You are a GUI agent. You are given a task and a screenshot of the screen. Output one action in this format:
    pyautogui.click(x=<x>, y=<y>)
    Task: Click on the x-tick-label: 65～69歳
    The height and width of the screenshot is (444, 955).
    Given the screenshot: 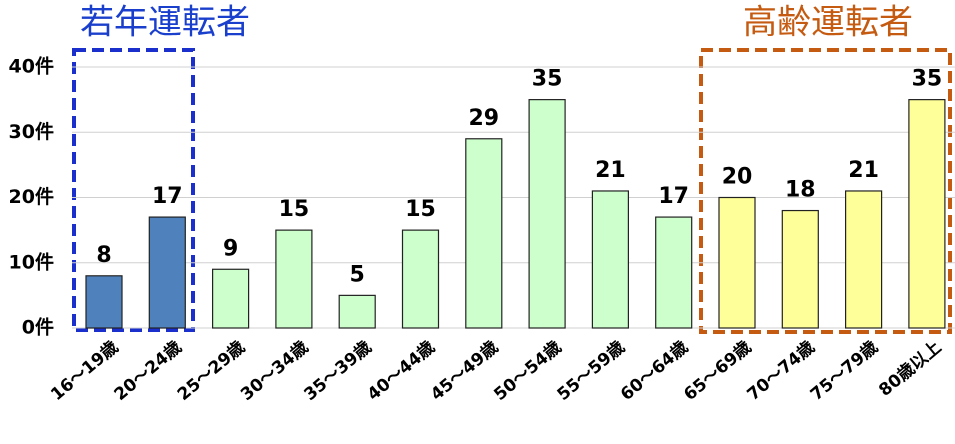 What is the action you would take?
    pyautogui.click(x=718, y=371)
    